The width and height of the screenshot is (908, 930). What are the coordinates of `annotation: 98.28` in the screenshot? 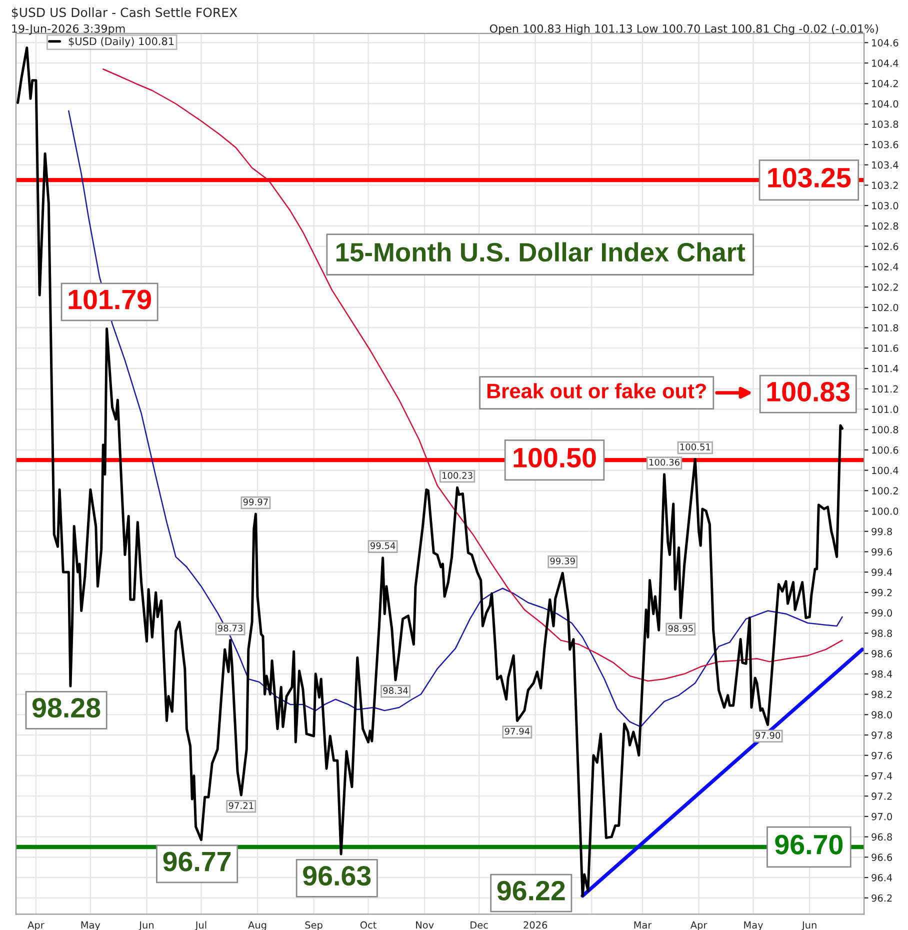 It's located at (66, 708).